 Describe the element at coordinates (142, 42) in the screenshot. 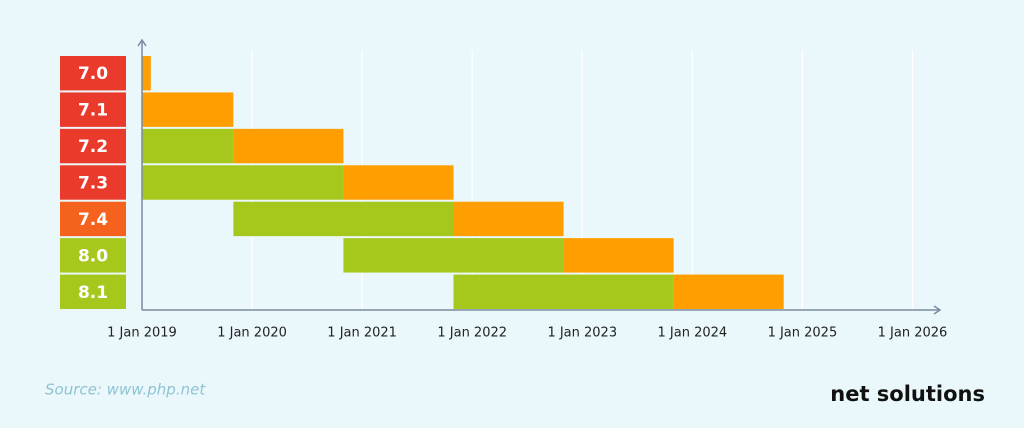

I see `y-axis-arrow` at that location.